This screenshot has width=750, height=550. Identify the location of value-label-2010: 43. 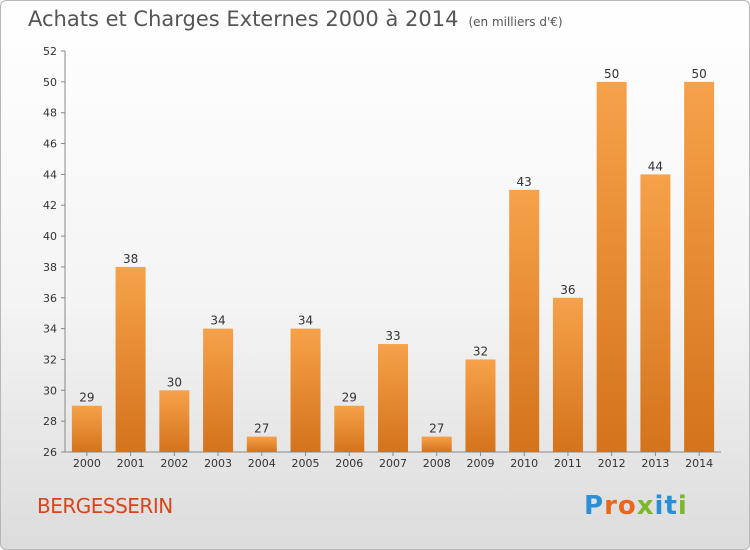
(524, 182).